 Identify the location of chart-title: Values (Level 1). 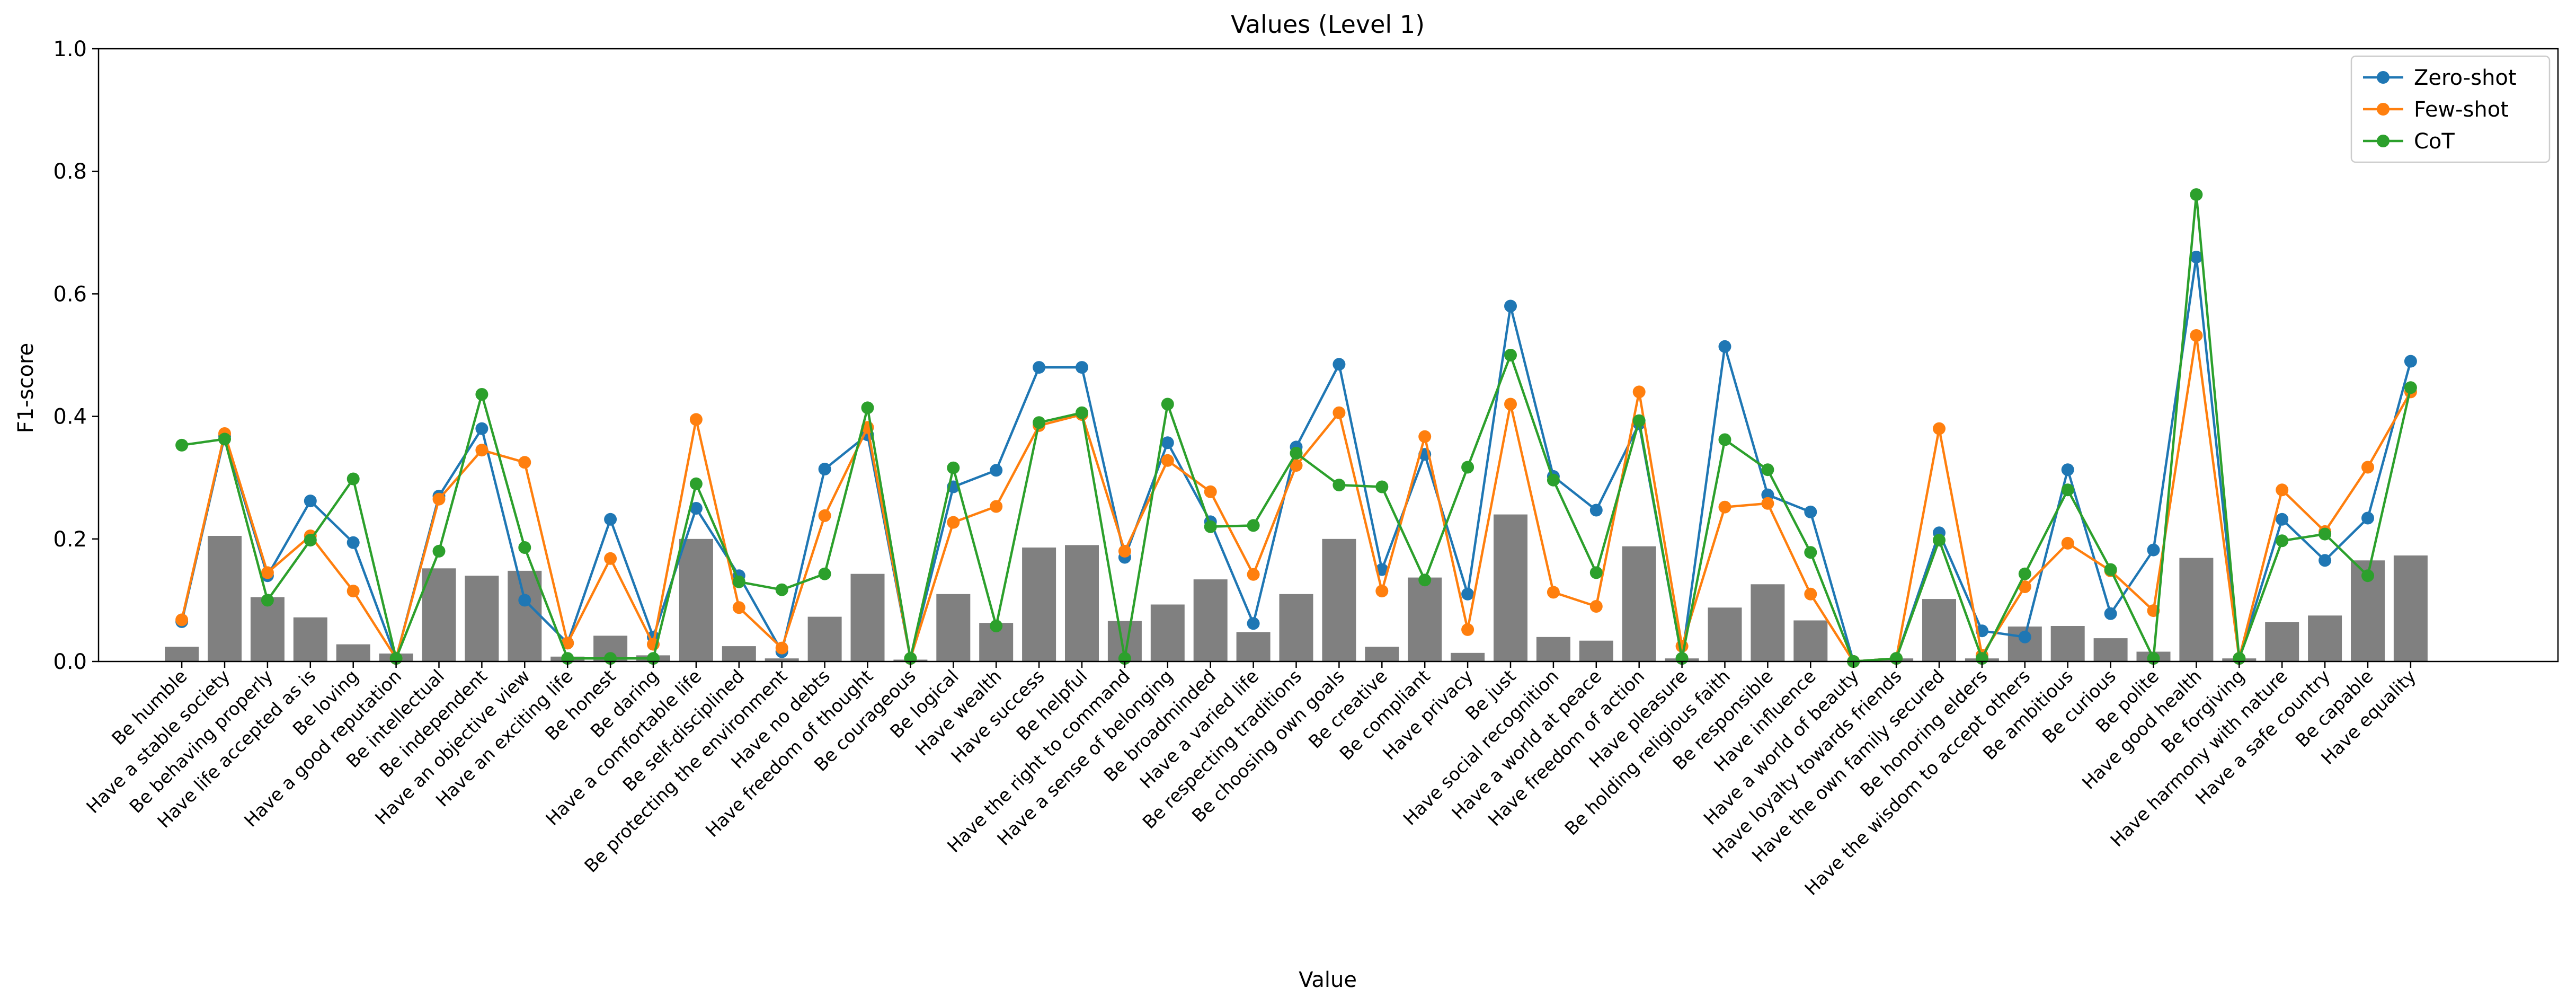
(1328, 24).